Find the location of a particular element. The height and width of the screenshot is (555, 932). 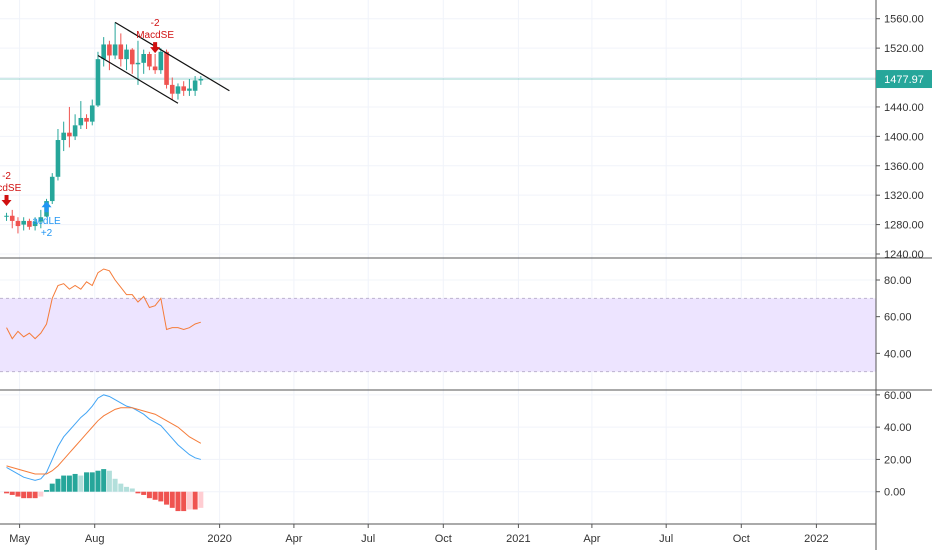

macd-panel is located at coordinates (104, 453).